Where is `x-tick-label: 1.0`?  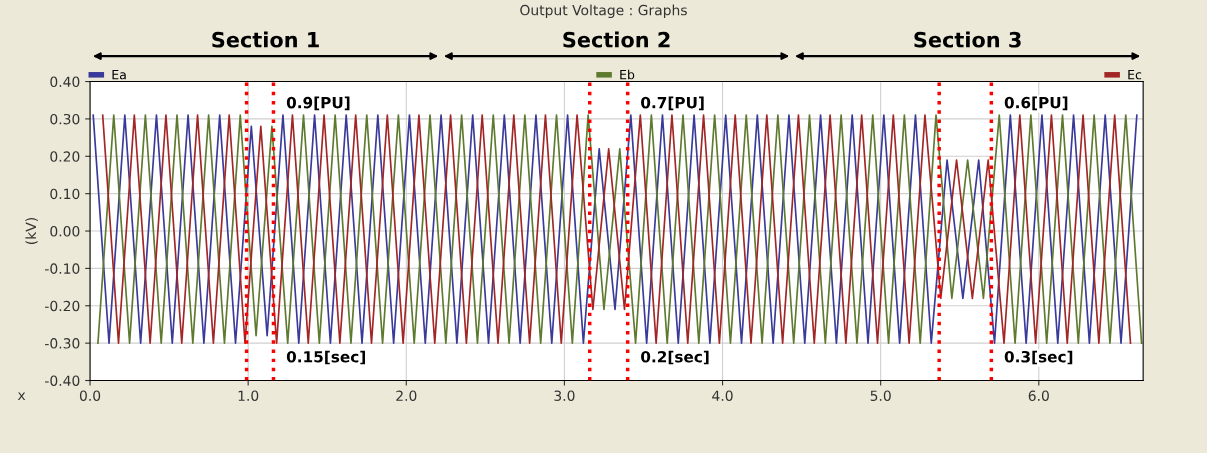
x-tick-label: 1.0 is located at coordinates (248, 395).